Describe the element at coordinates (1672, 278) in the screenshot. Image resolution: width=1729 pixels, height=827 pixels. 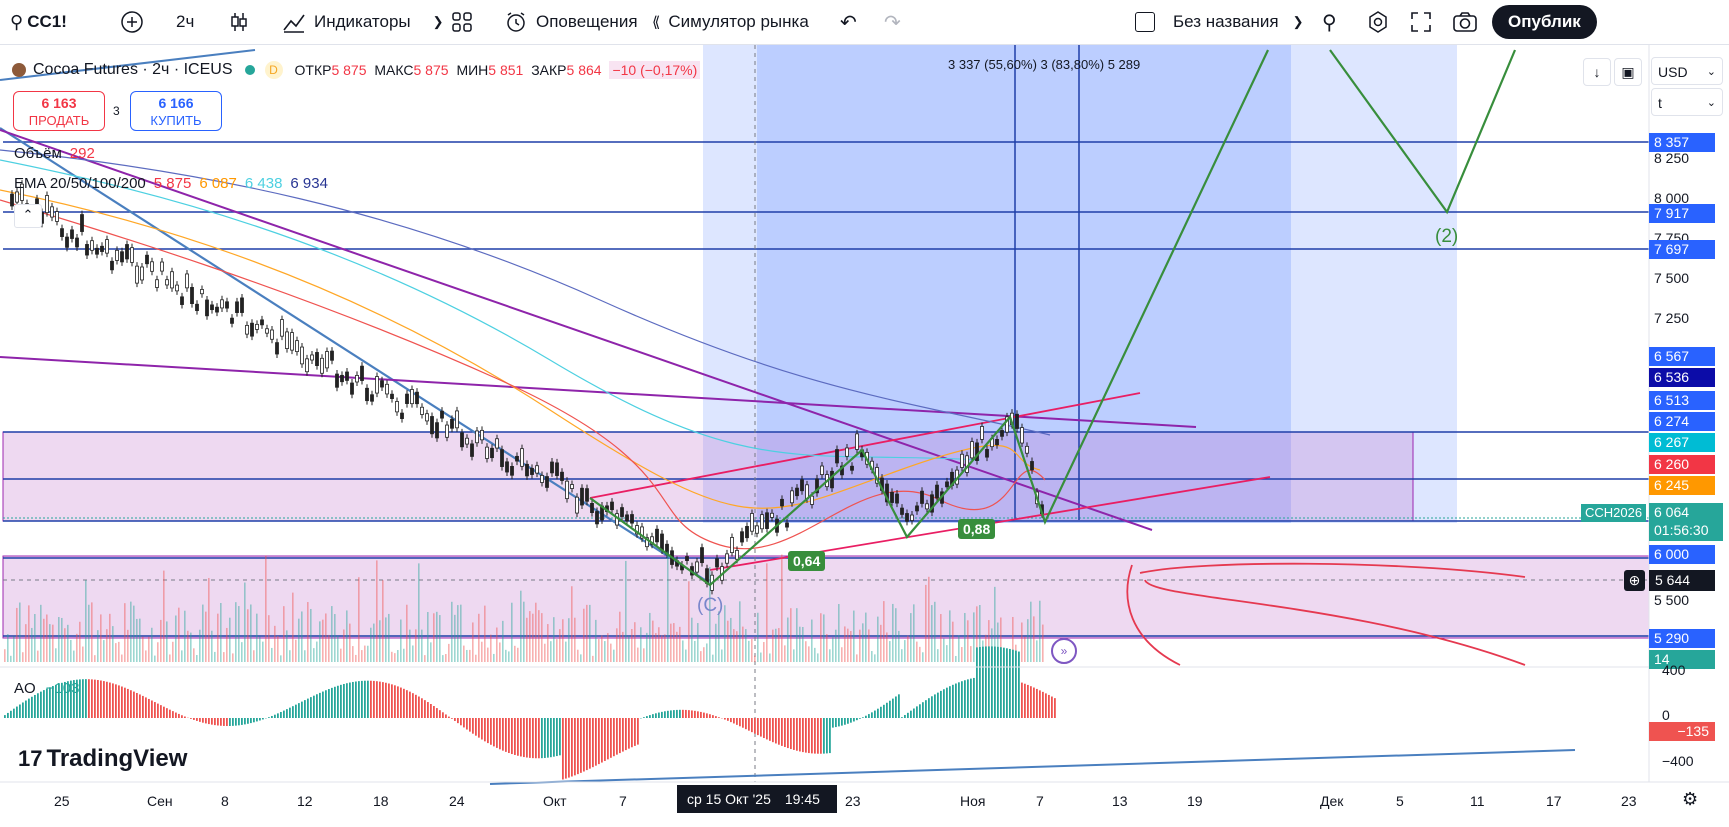
I see `price-tick: 7 500` at that location.